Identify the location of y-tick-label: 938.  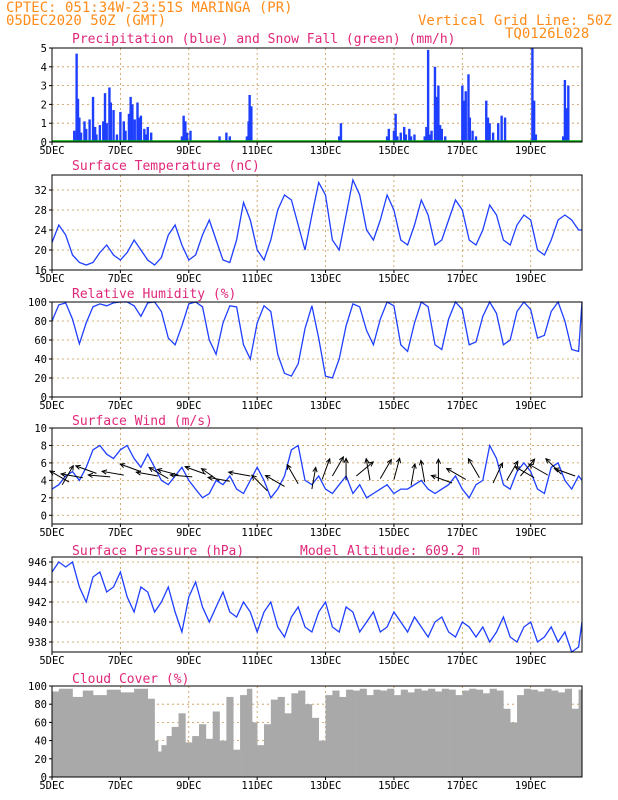
(37, 643).